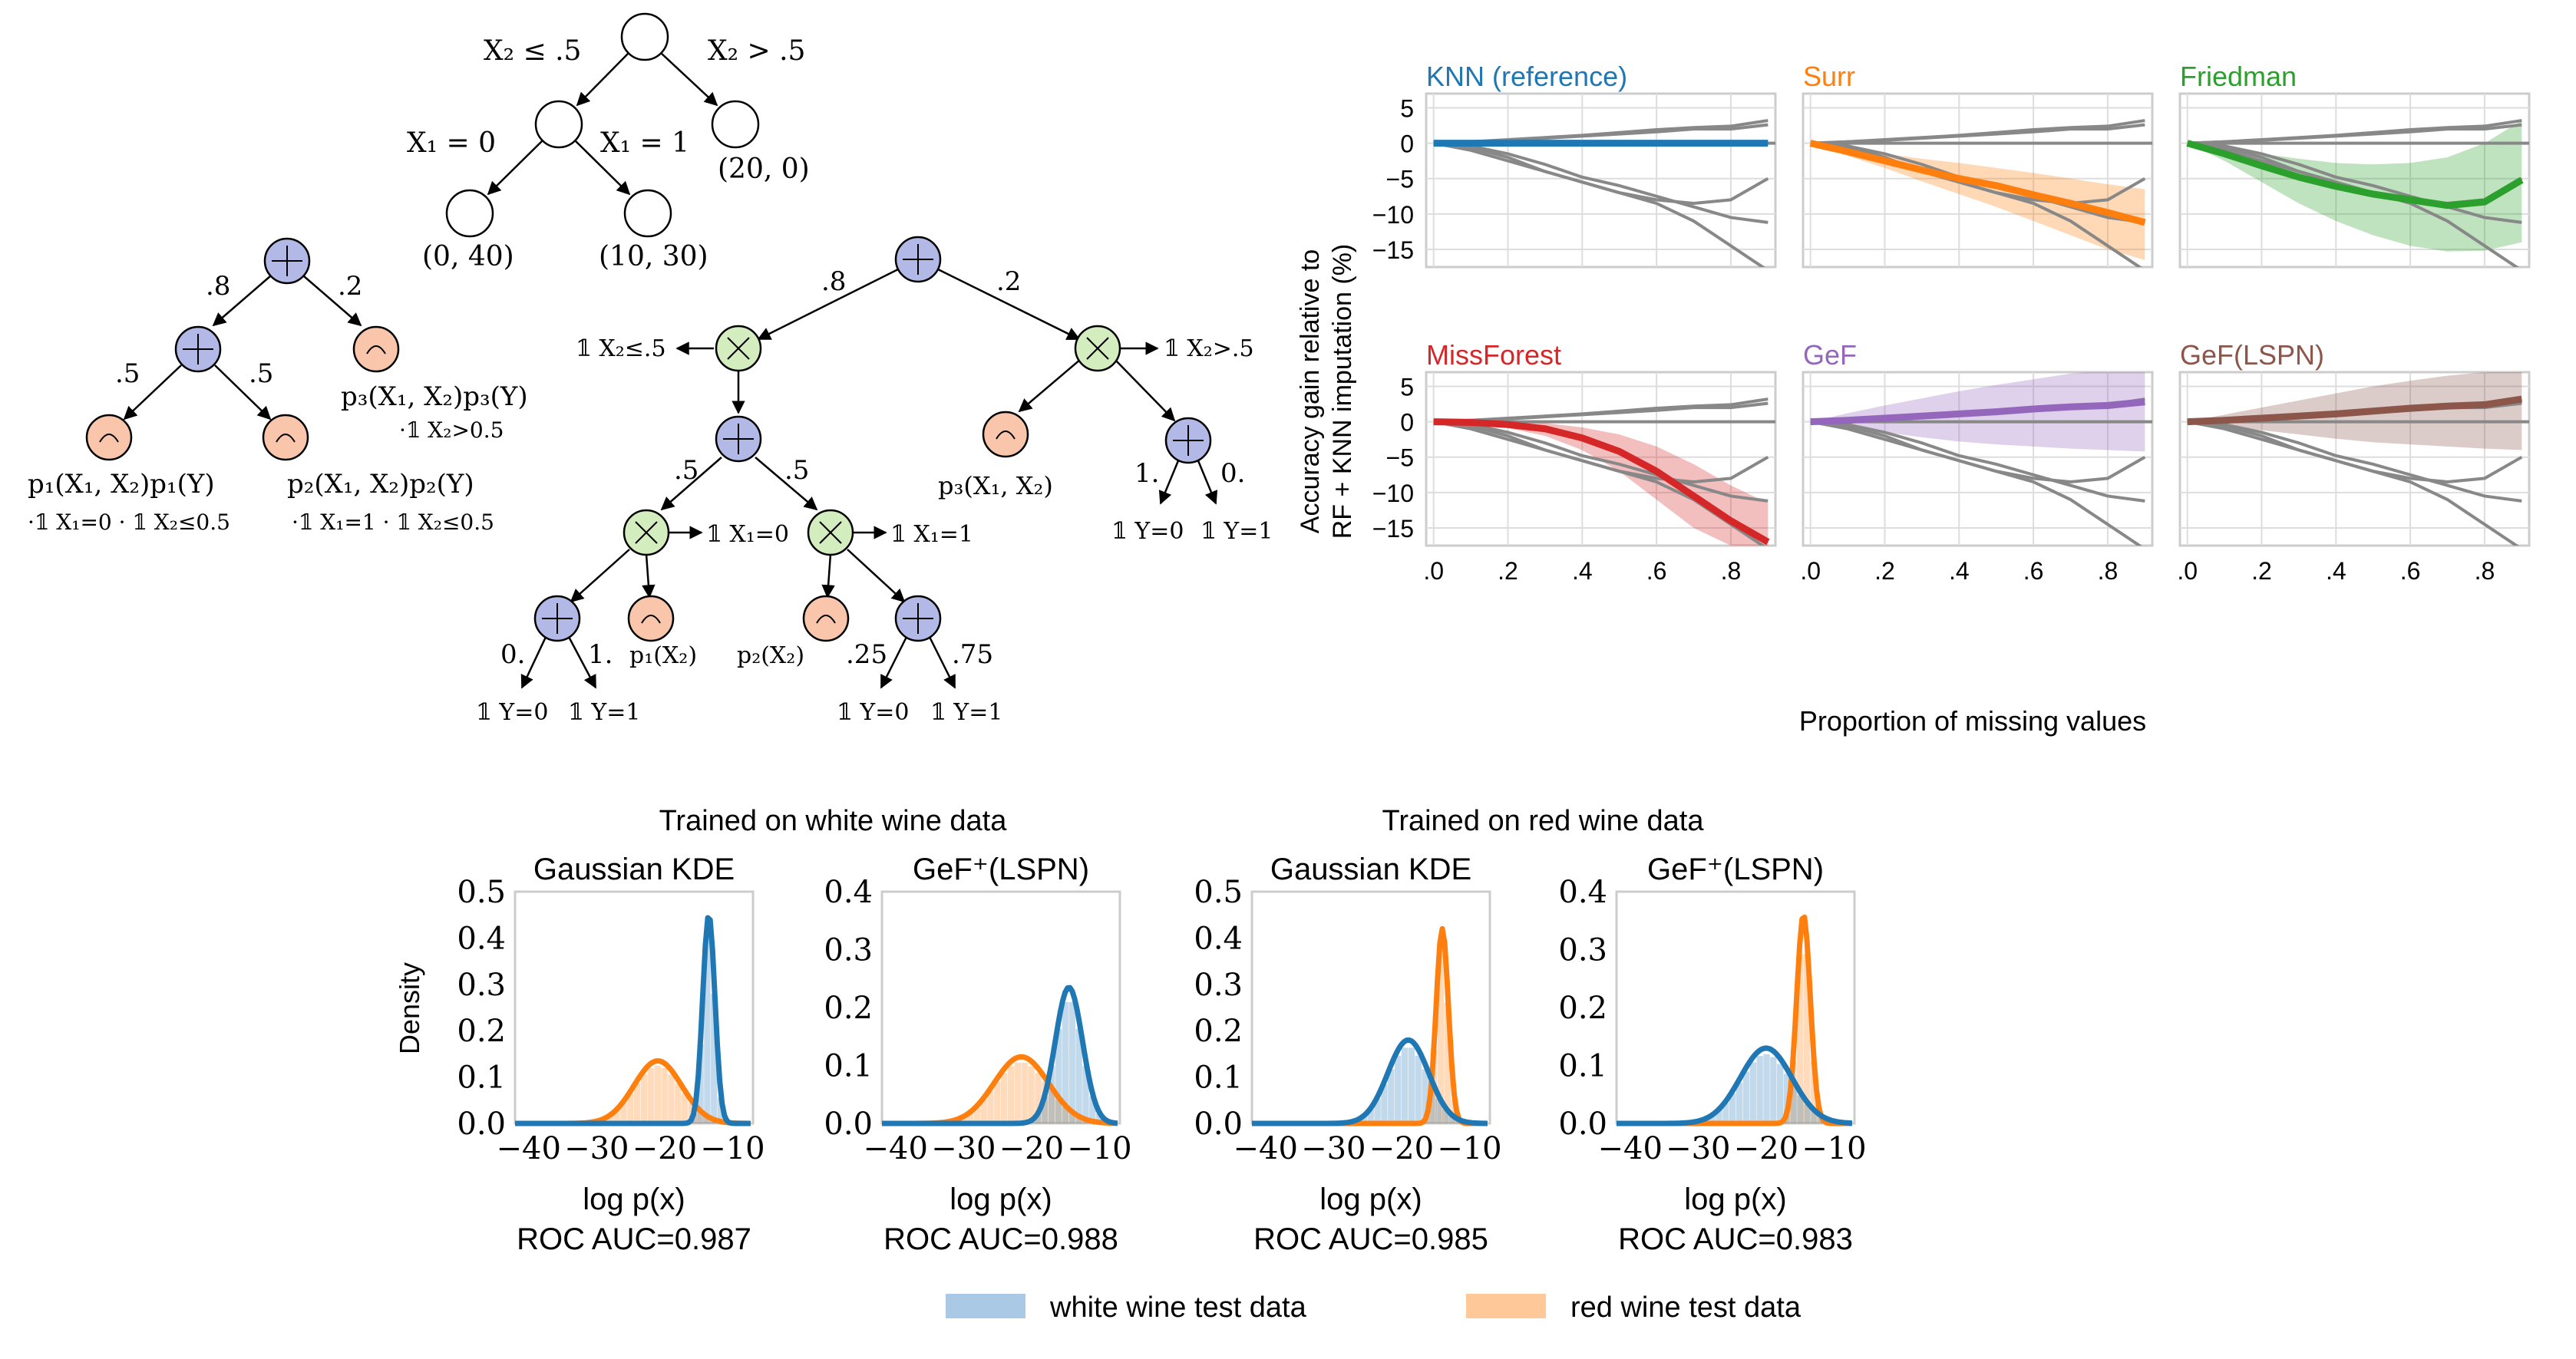 The width and height of the screenshot is (2576, 1359). I want to click on x-tick-label: .0, so click(2187, 571).